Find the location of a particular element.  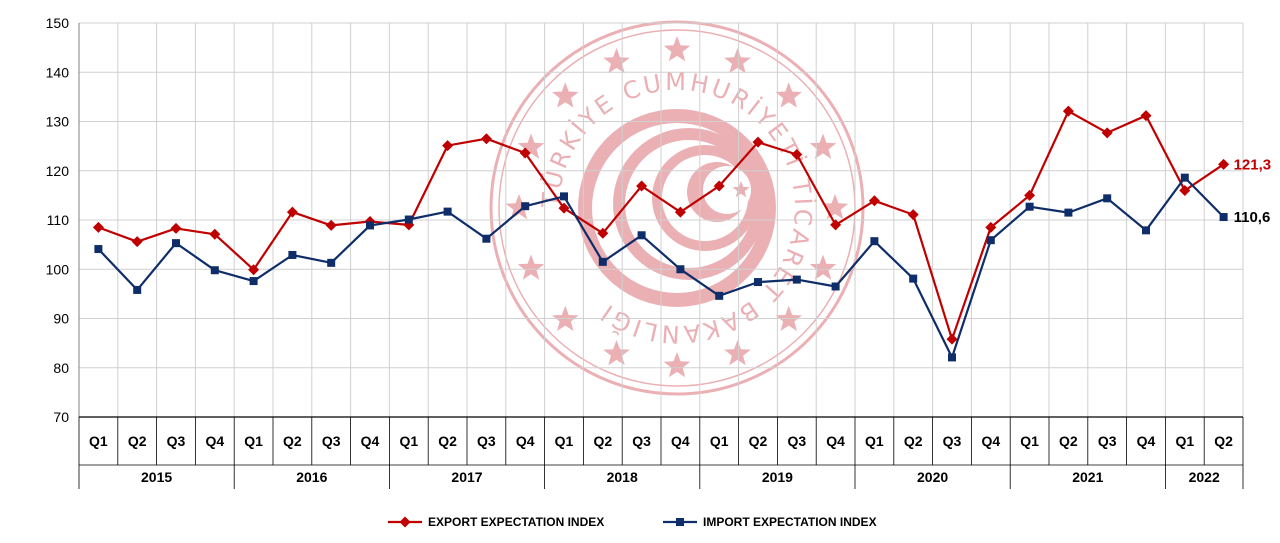

y-tick-label: 130 is located at coordinates (58, 122).